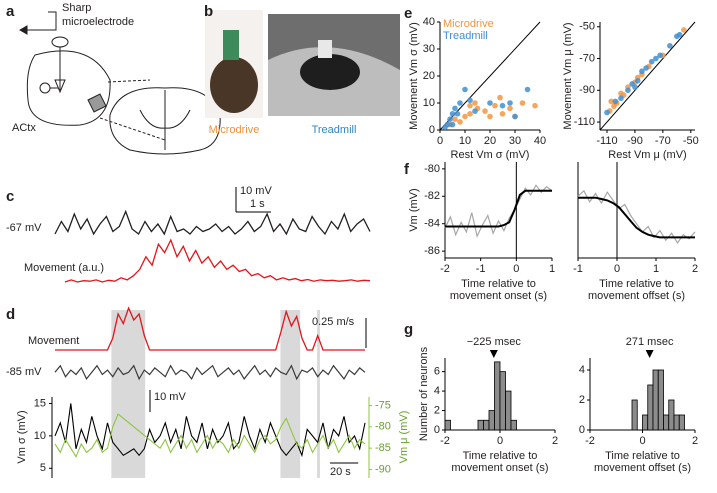  I want to click on x-tick-label: -110, so click(606, 141).